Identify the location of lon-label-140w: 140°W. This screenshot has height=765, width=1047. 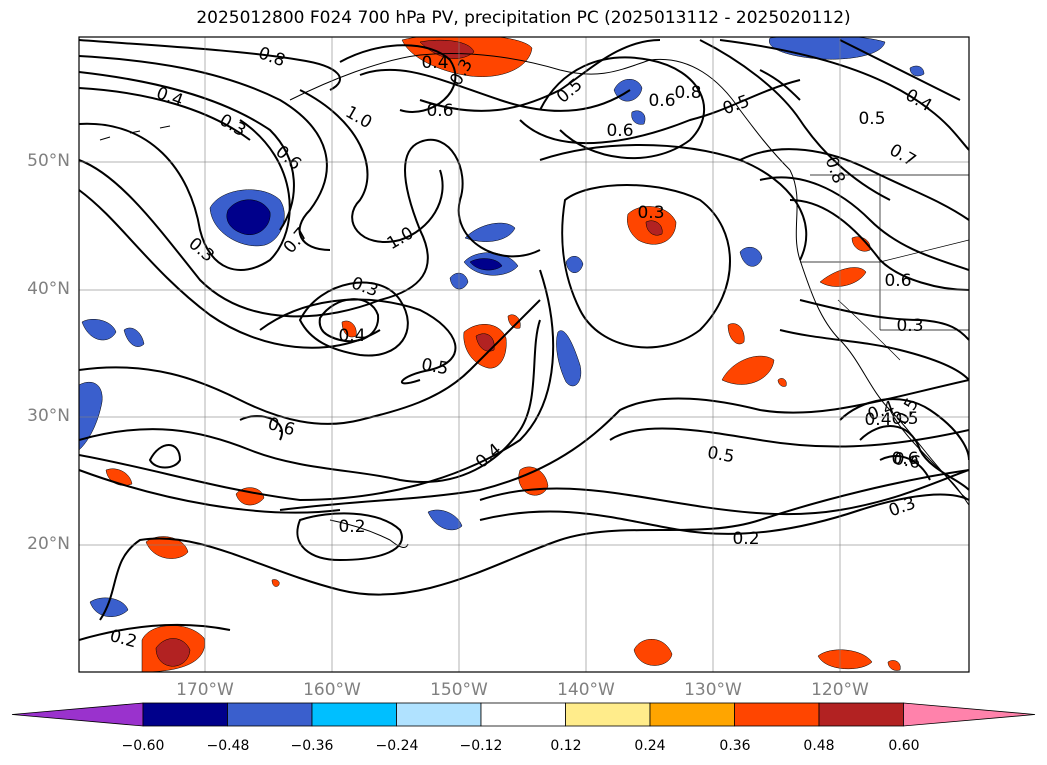
(586, 690).